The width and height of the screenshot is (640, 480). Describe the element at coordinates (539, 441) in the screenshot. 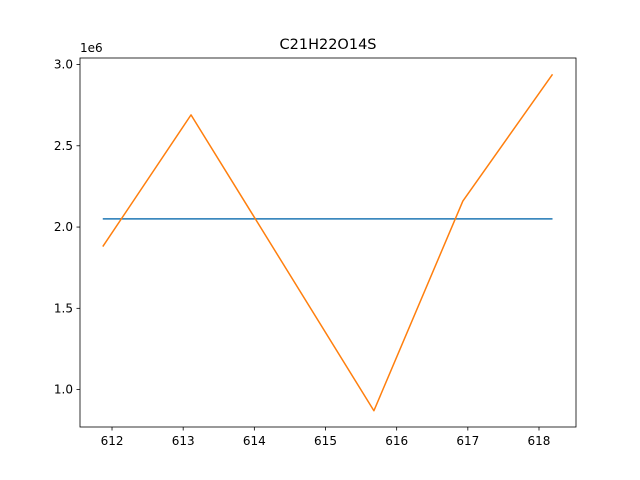

I see `x-tick-label: 618` at that location.